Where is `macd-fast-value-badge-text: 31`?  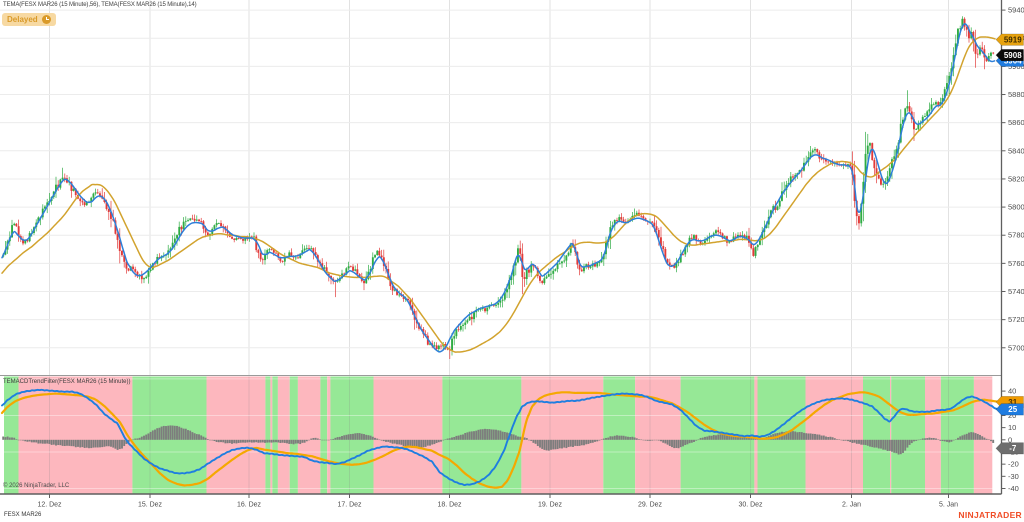 macd-fast-value-badge-text: 31 is located at coordinates (1012, 402).